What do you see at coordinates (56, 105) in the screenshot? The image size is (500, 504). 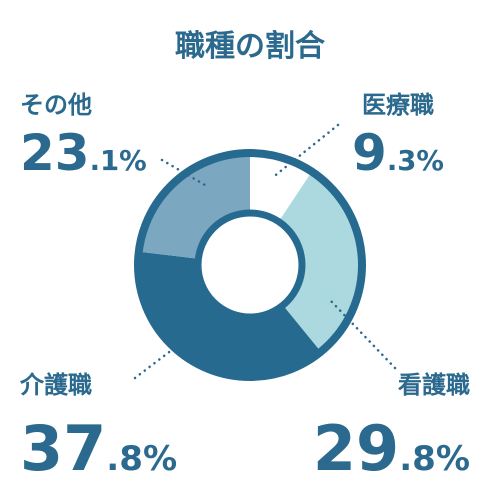 I see `category-label: その他` at bounding box center [56, 105].